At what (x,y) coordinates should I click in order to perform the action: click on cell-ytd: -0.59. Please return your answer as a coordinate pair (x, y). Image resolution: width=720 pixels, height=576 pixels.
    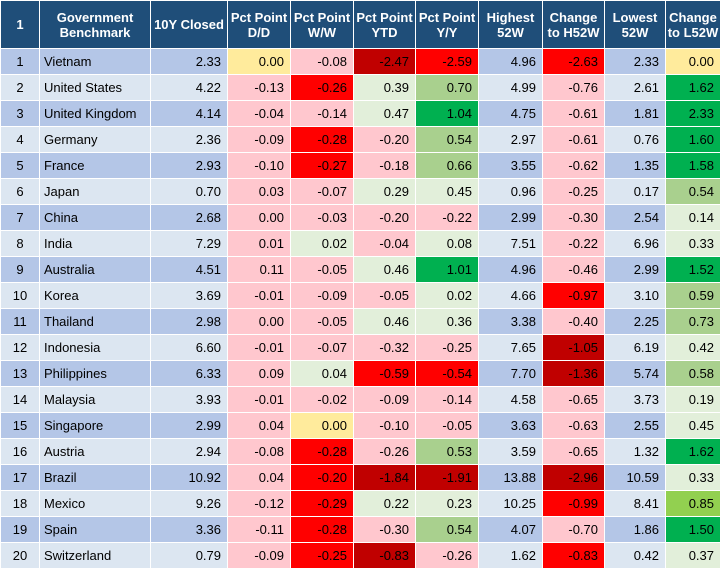
    Looking at the image, I should click on (384, 373).